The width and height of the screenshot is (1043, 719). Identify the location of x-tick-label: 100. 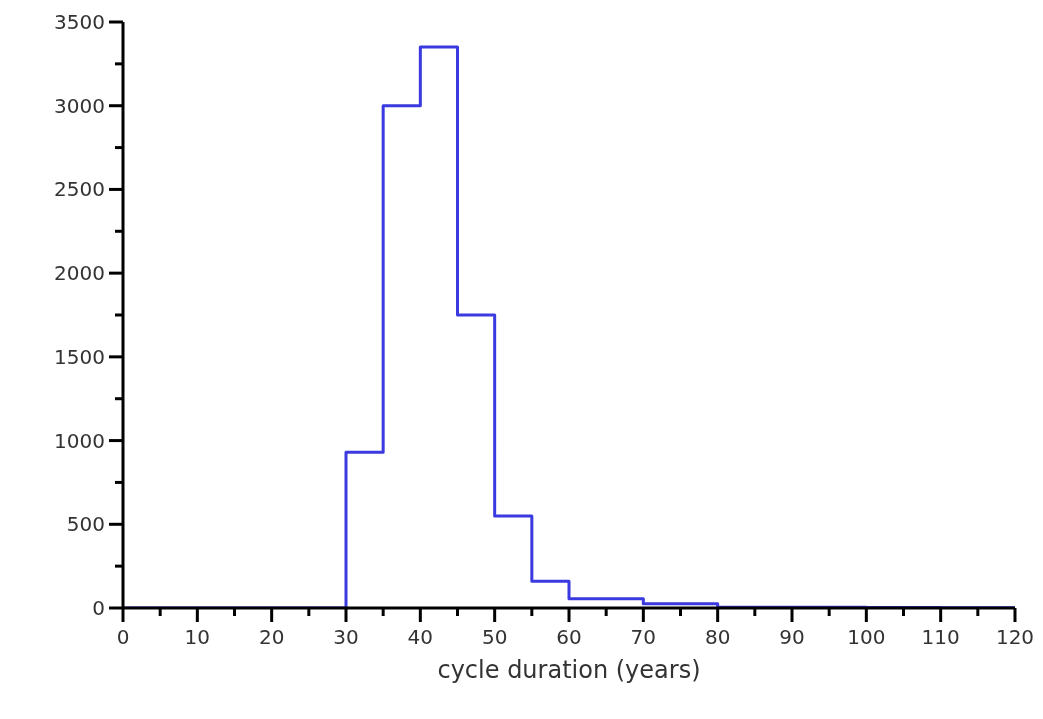
(866, 637).